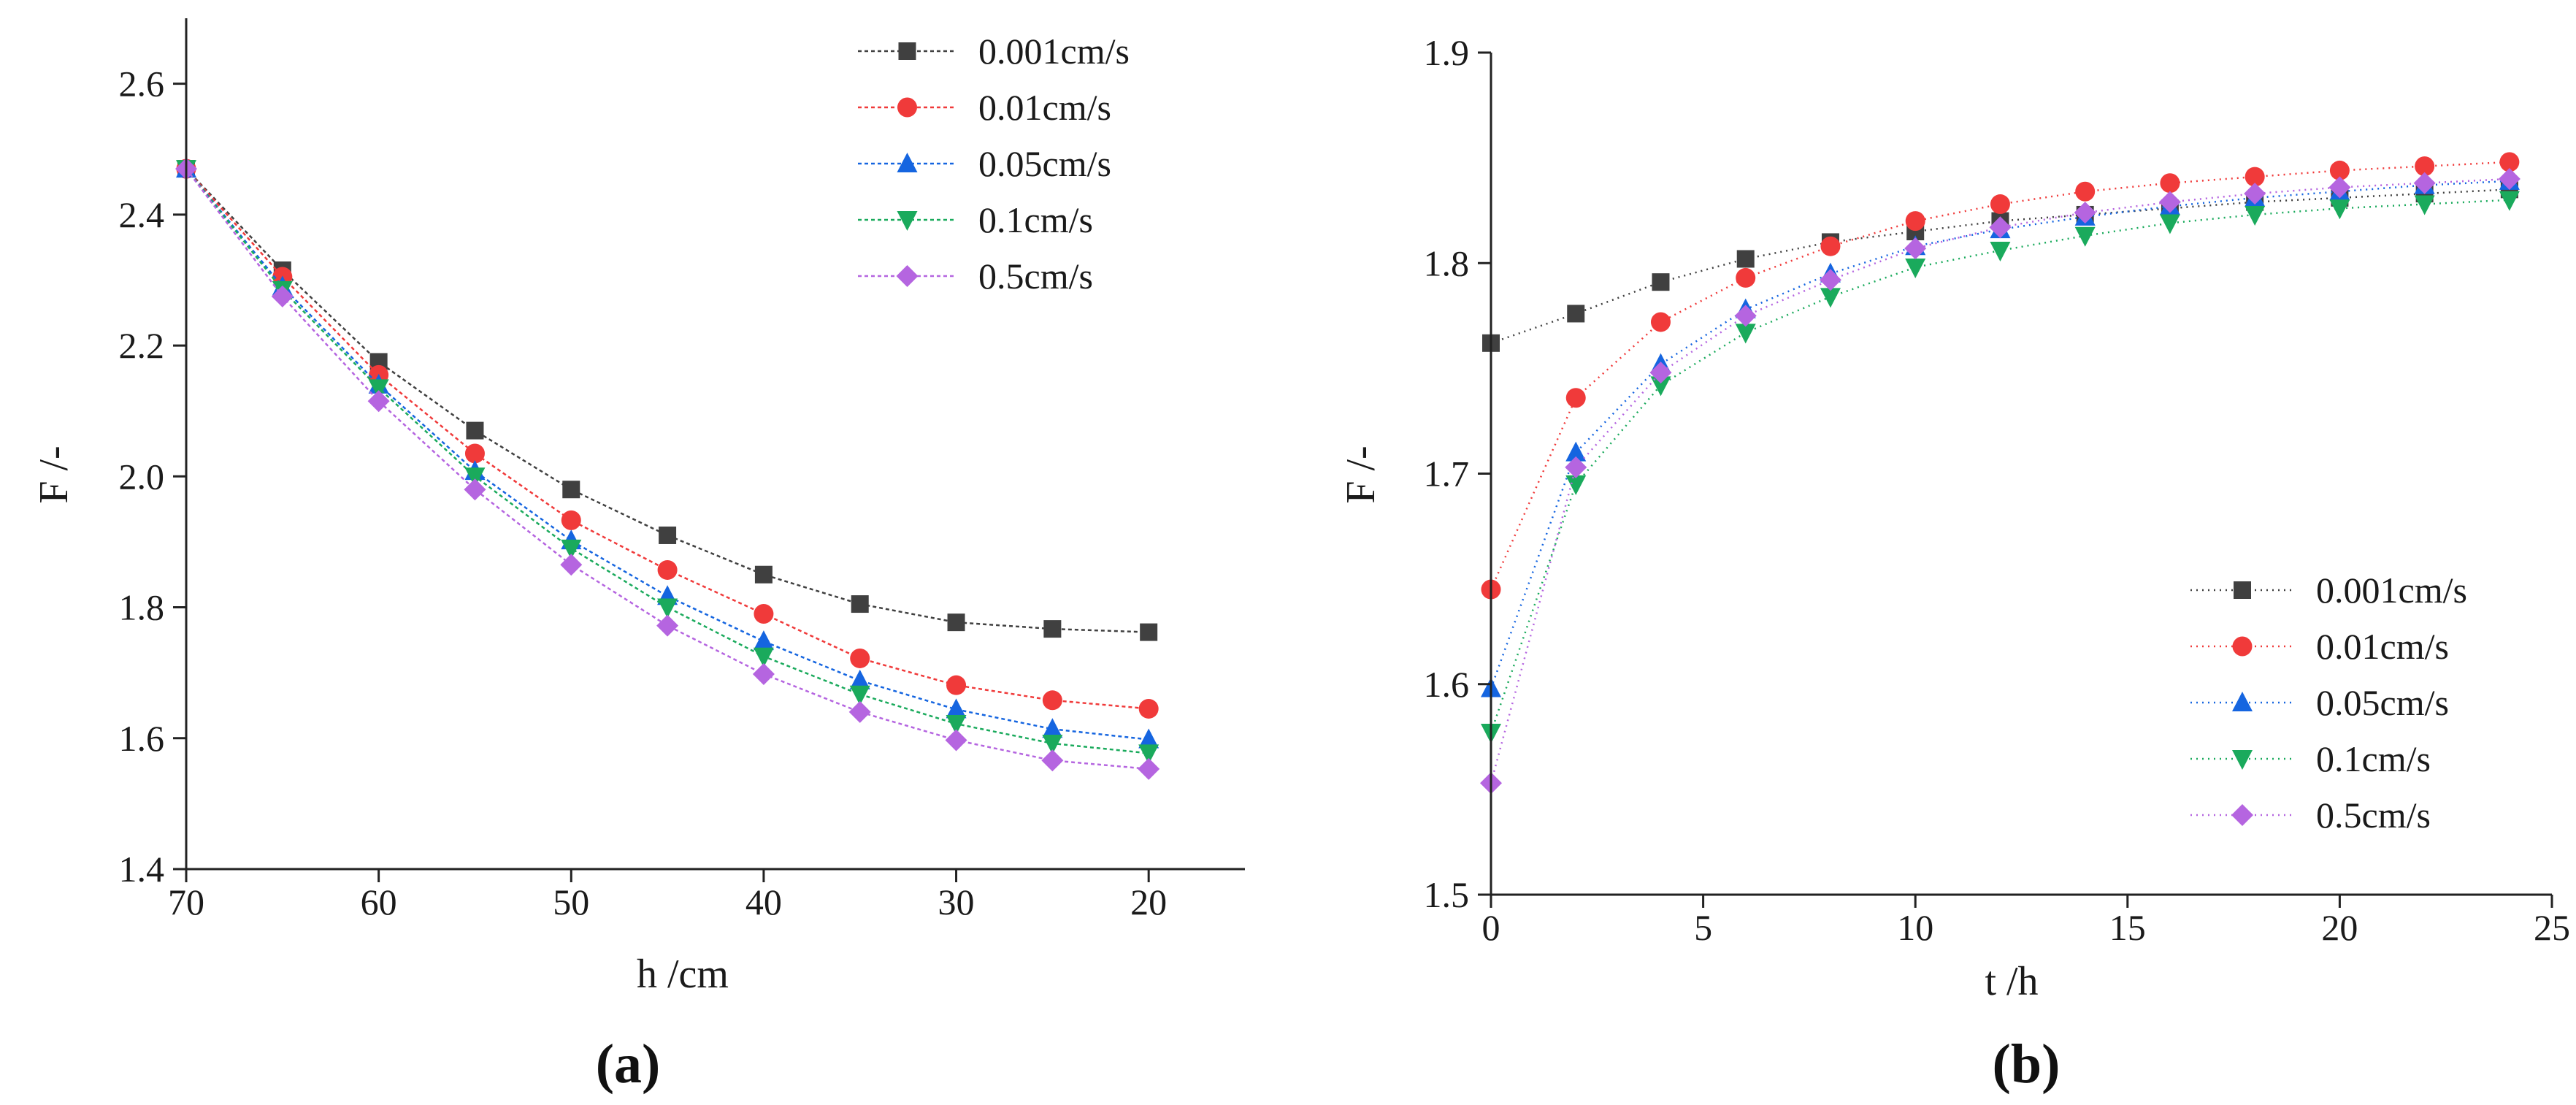 The width and height of the screenshot is (2576, 1105). I want to click on legend-item-3: 0.1cm/s, so click(2310, 758).